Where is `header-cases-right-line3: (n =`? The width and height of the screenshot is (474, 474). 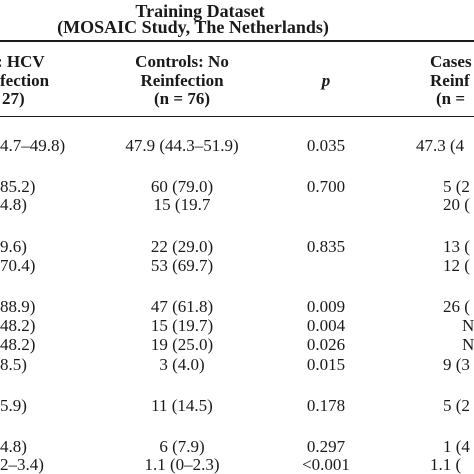 header-cases-right-line3: (n = is located at coordinates (451, 98).